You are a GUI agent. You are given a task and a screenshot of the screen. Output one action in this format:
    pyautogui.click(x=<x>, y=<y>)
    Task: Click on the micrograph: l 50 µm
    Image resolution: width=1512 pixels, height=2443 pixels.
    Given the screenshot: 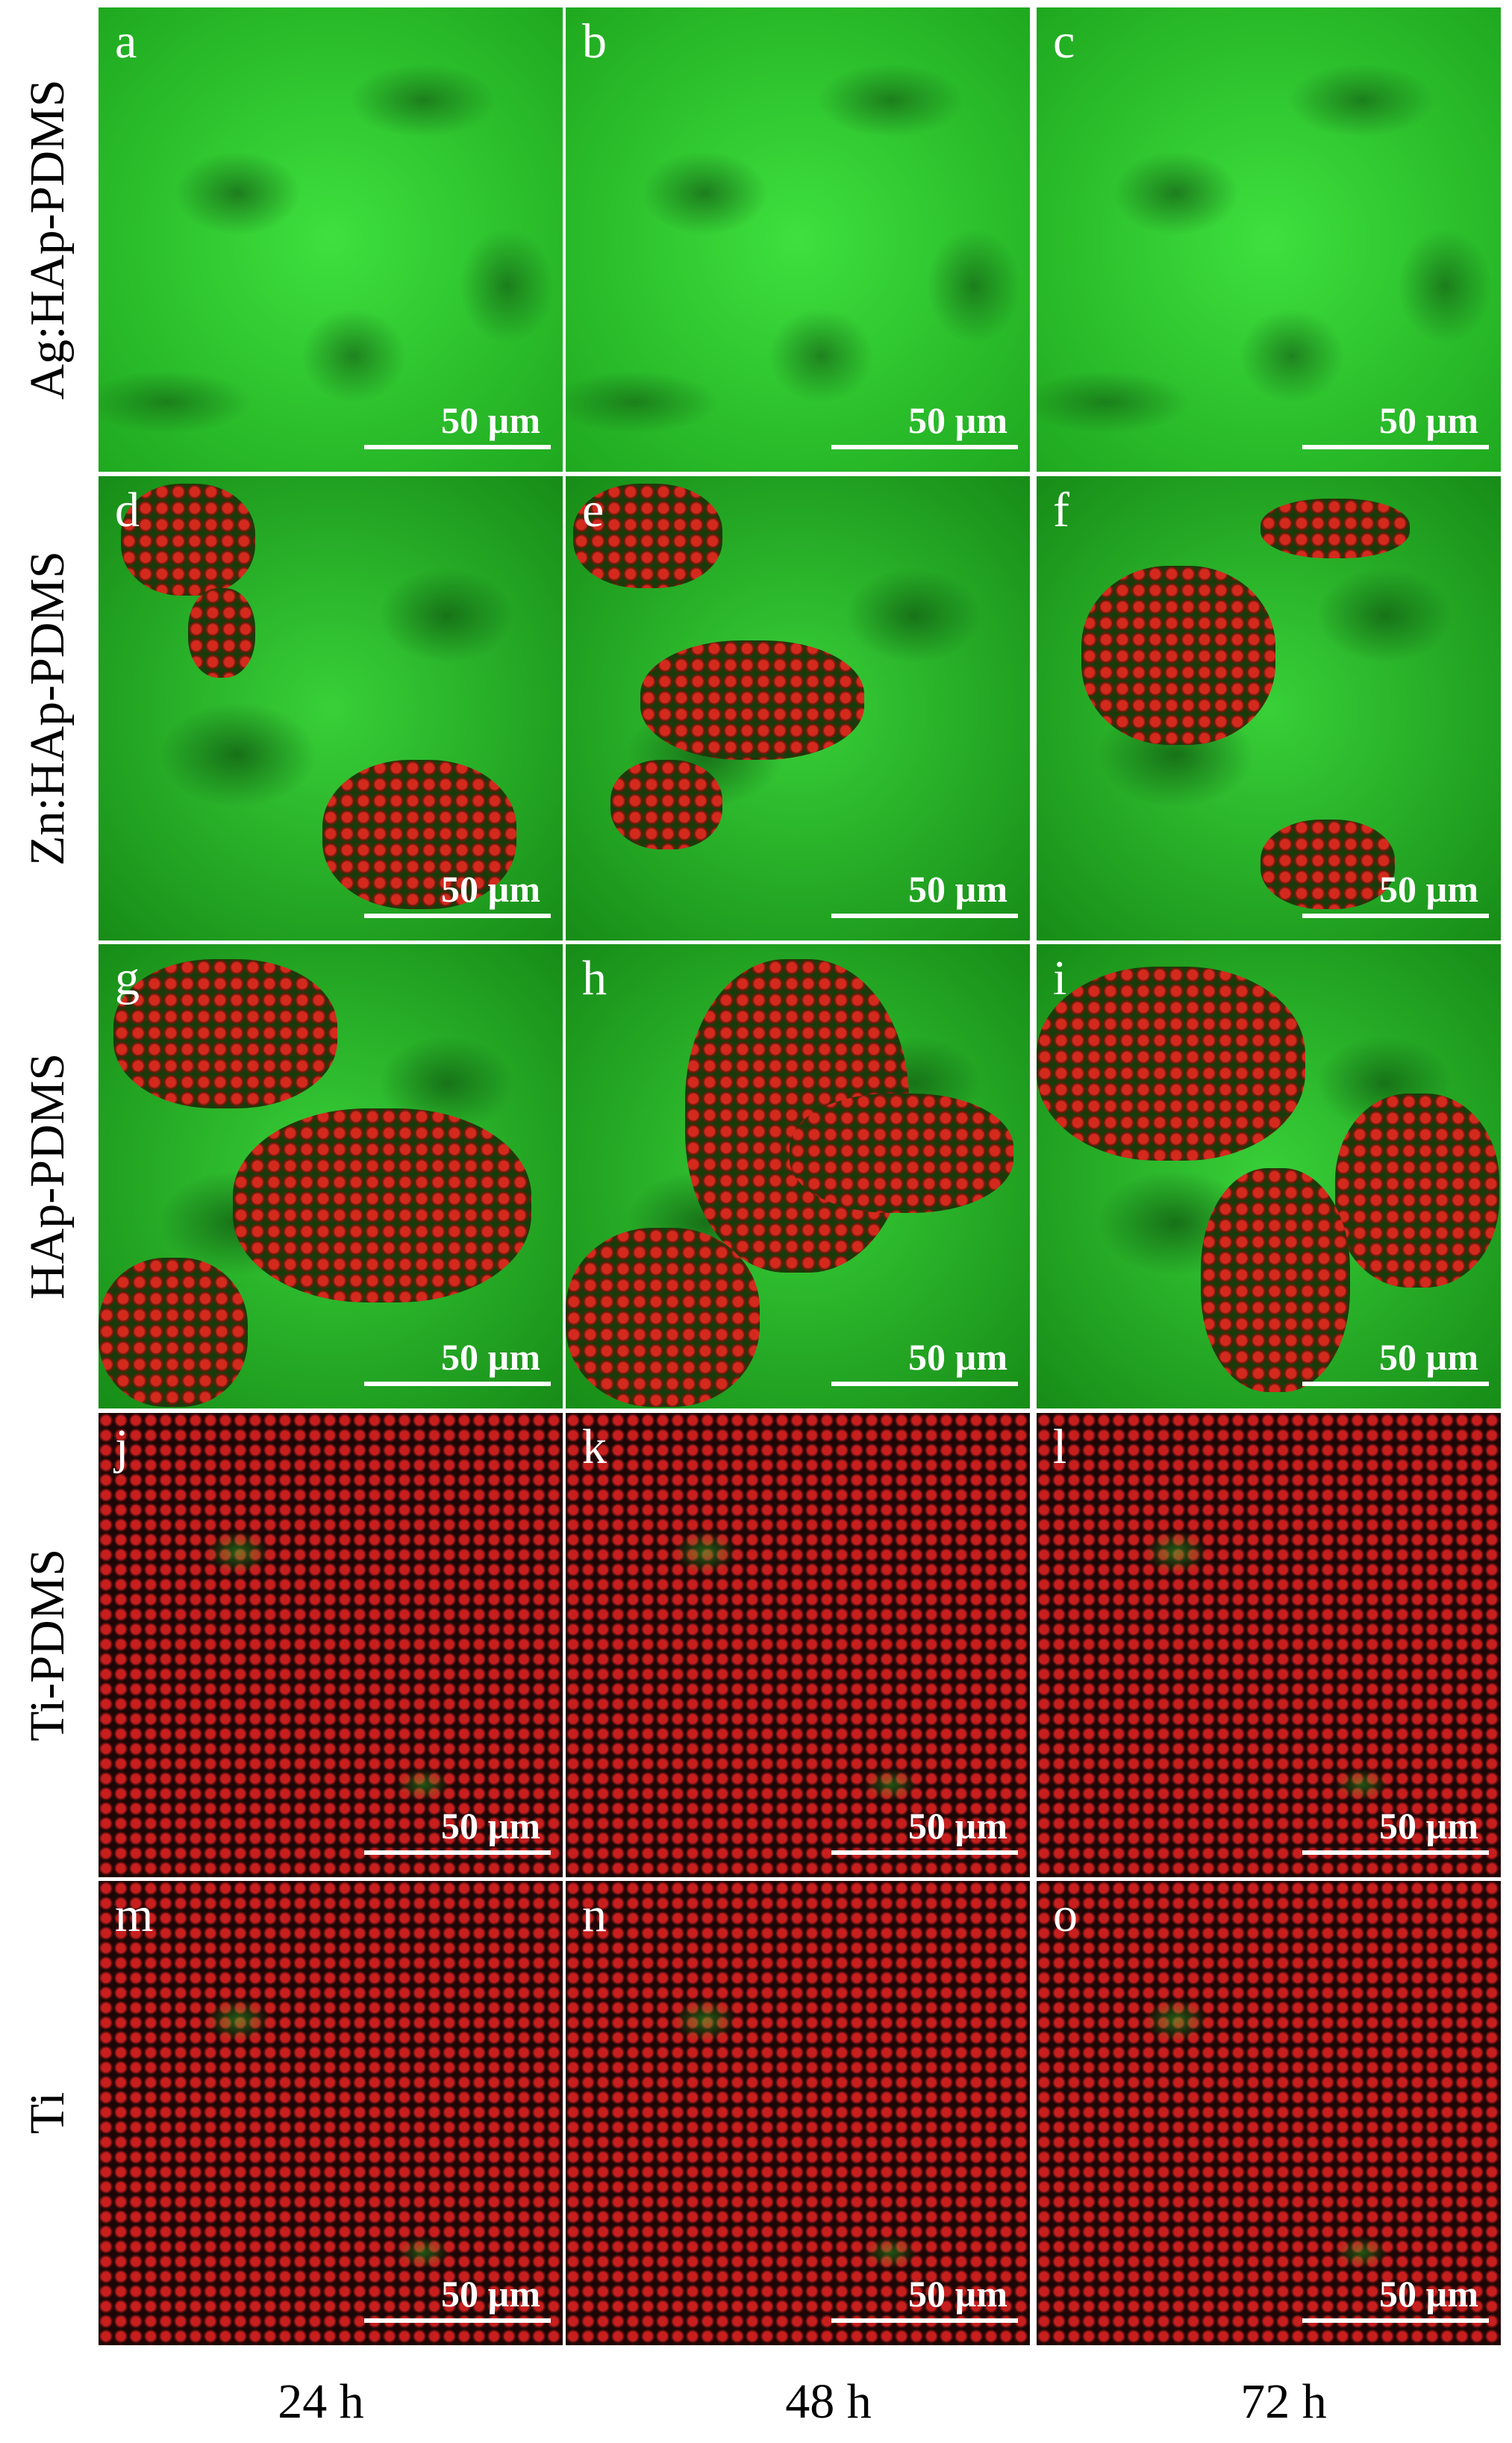 What is the action you would take?
    pyautogui.click(x=1269, y=1645)
    